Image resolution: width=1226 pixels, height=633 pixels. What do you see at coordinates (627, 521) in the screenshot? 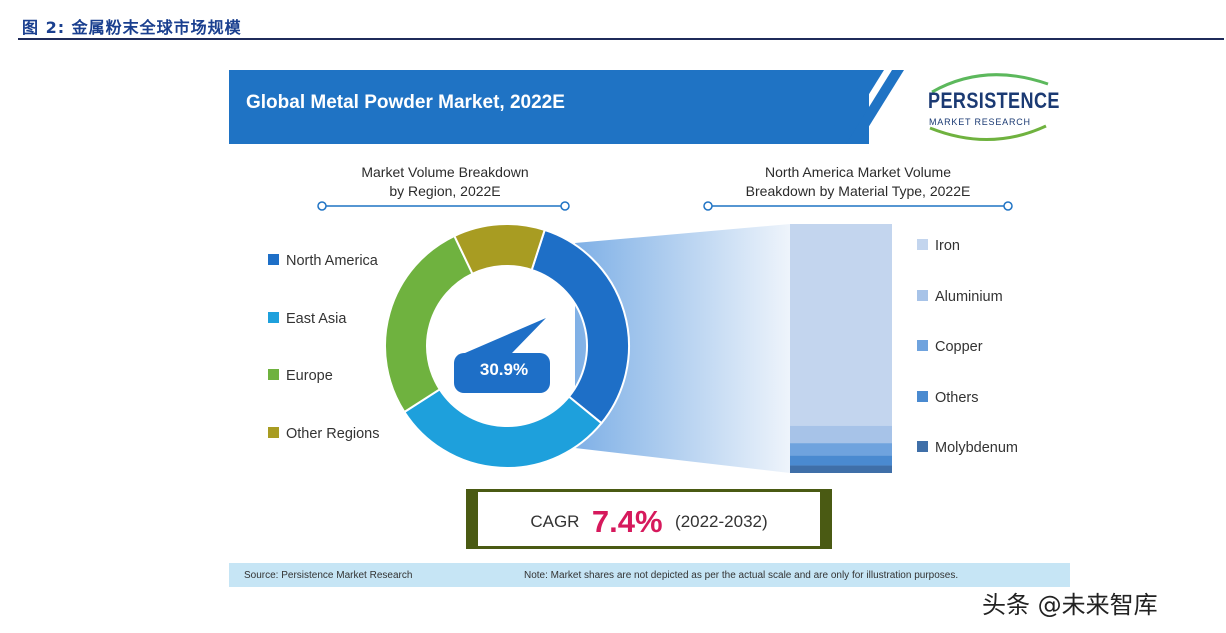
I see `cagr-value: 7.4%` at bounding box center [627, 521].